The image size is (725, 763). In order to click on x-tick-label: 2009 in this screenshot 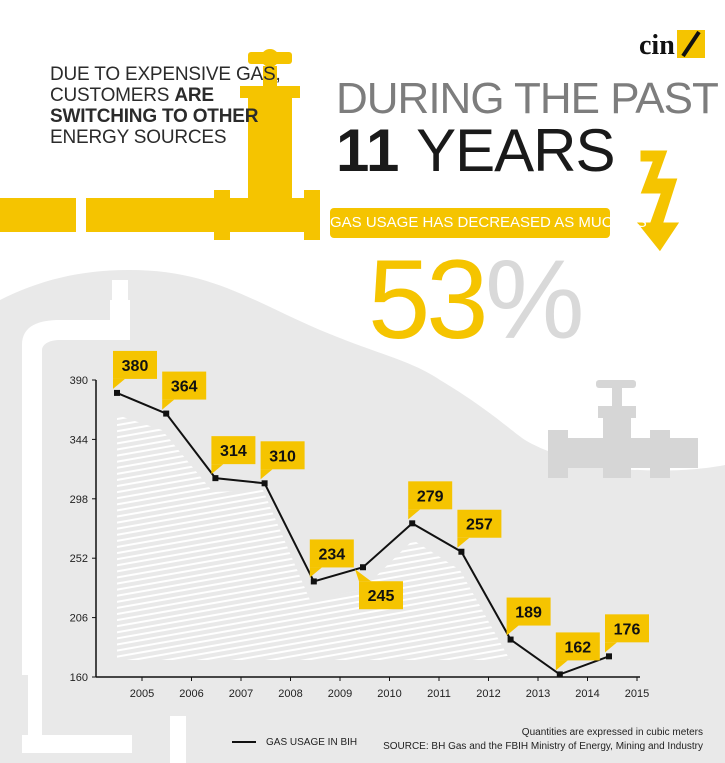, I will do `click(340, 694)`.